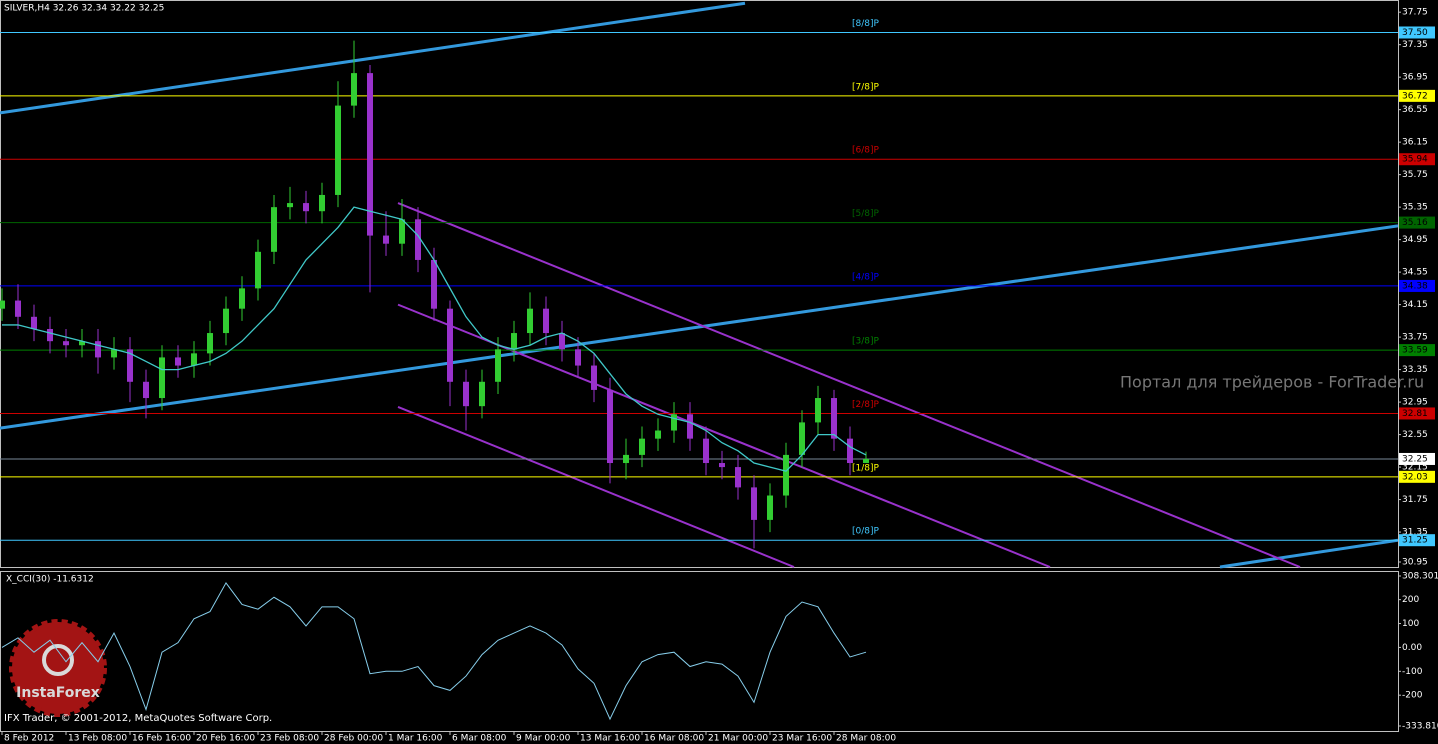  I want to click on y-tick-label: 100, so click(1410, 624).